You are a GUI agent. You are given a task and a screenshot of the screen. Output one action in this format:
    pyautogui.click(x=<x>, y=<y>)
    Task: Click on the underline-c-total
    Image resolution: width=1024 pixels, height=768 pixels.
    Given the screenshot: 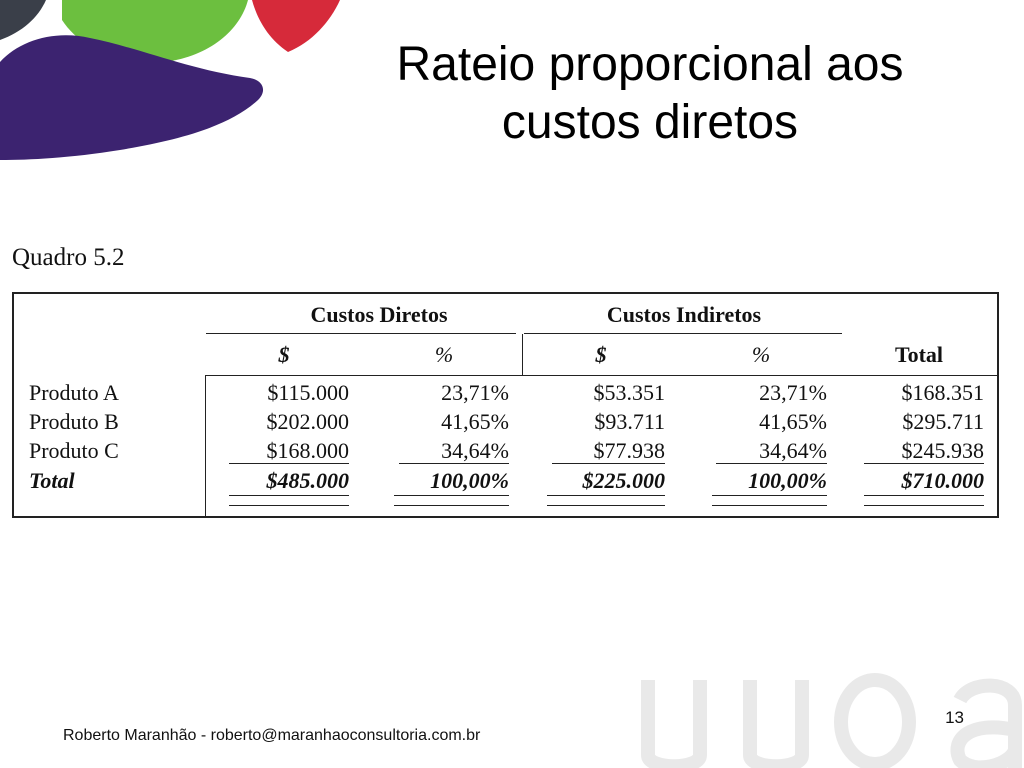 What is the action you would take?
    pyautogui.click(x=924, y=463)
    